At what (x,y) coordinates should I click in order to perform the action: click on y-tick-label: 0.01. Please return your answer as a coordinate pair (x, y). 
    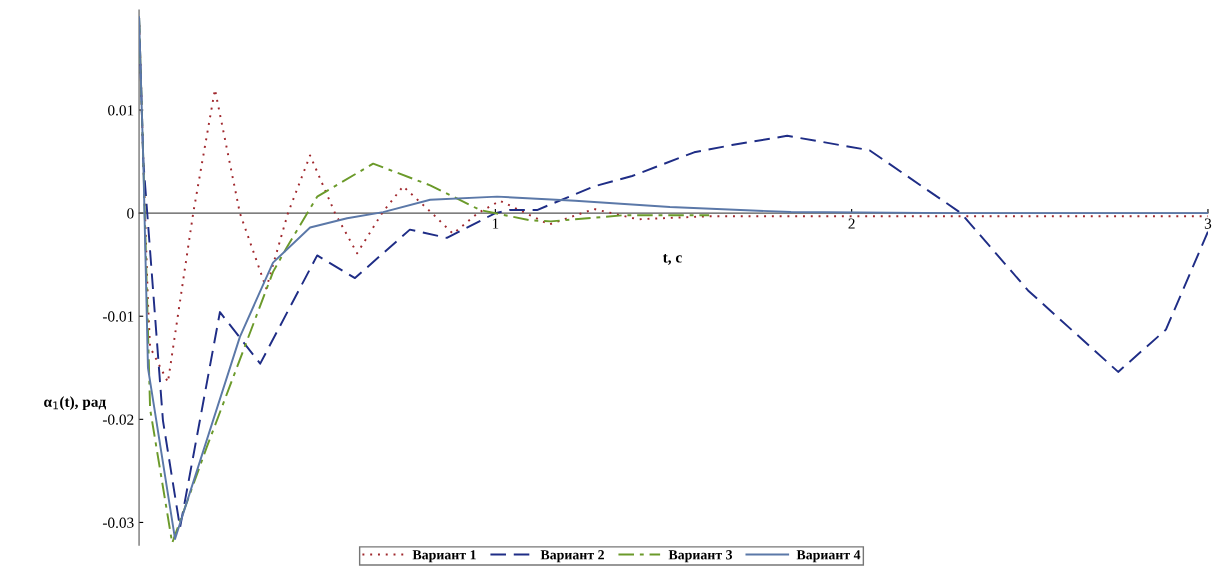
    Looking at the image, I should click on (121, 110).